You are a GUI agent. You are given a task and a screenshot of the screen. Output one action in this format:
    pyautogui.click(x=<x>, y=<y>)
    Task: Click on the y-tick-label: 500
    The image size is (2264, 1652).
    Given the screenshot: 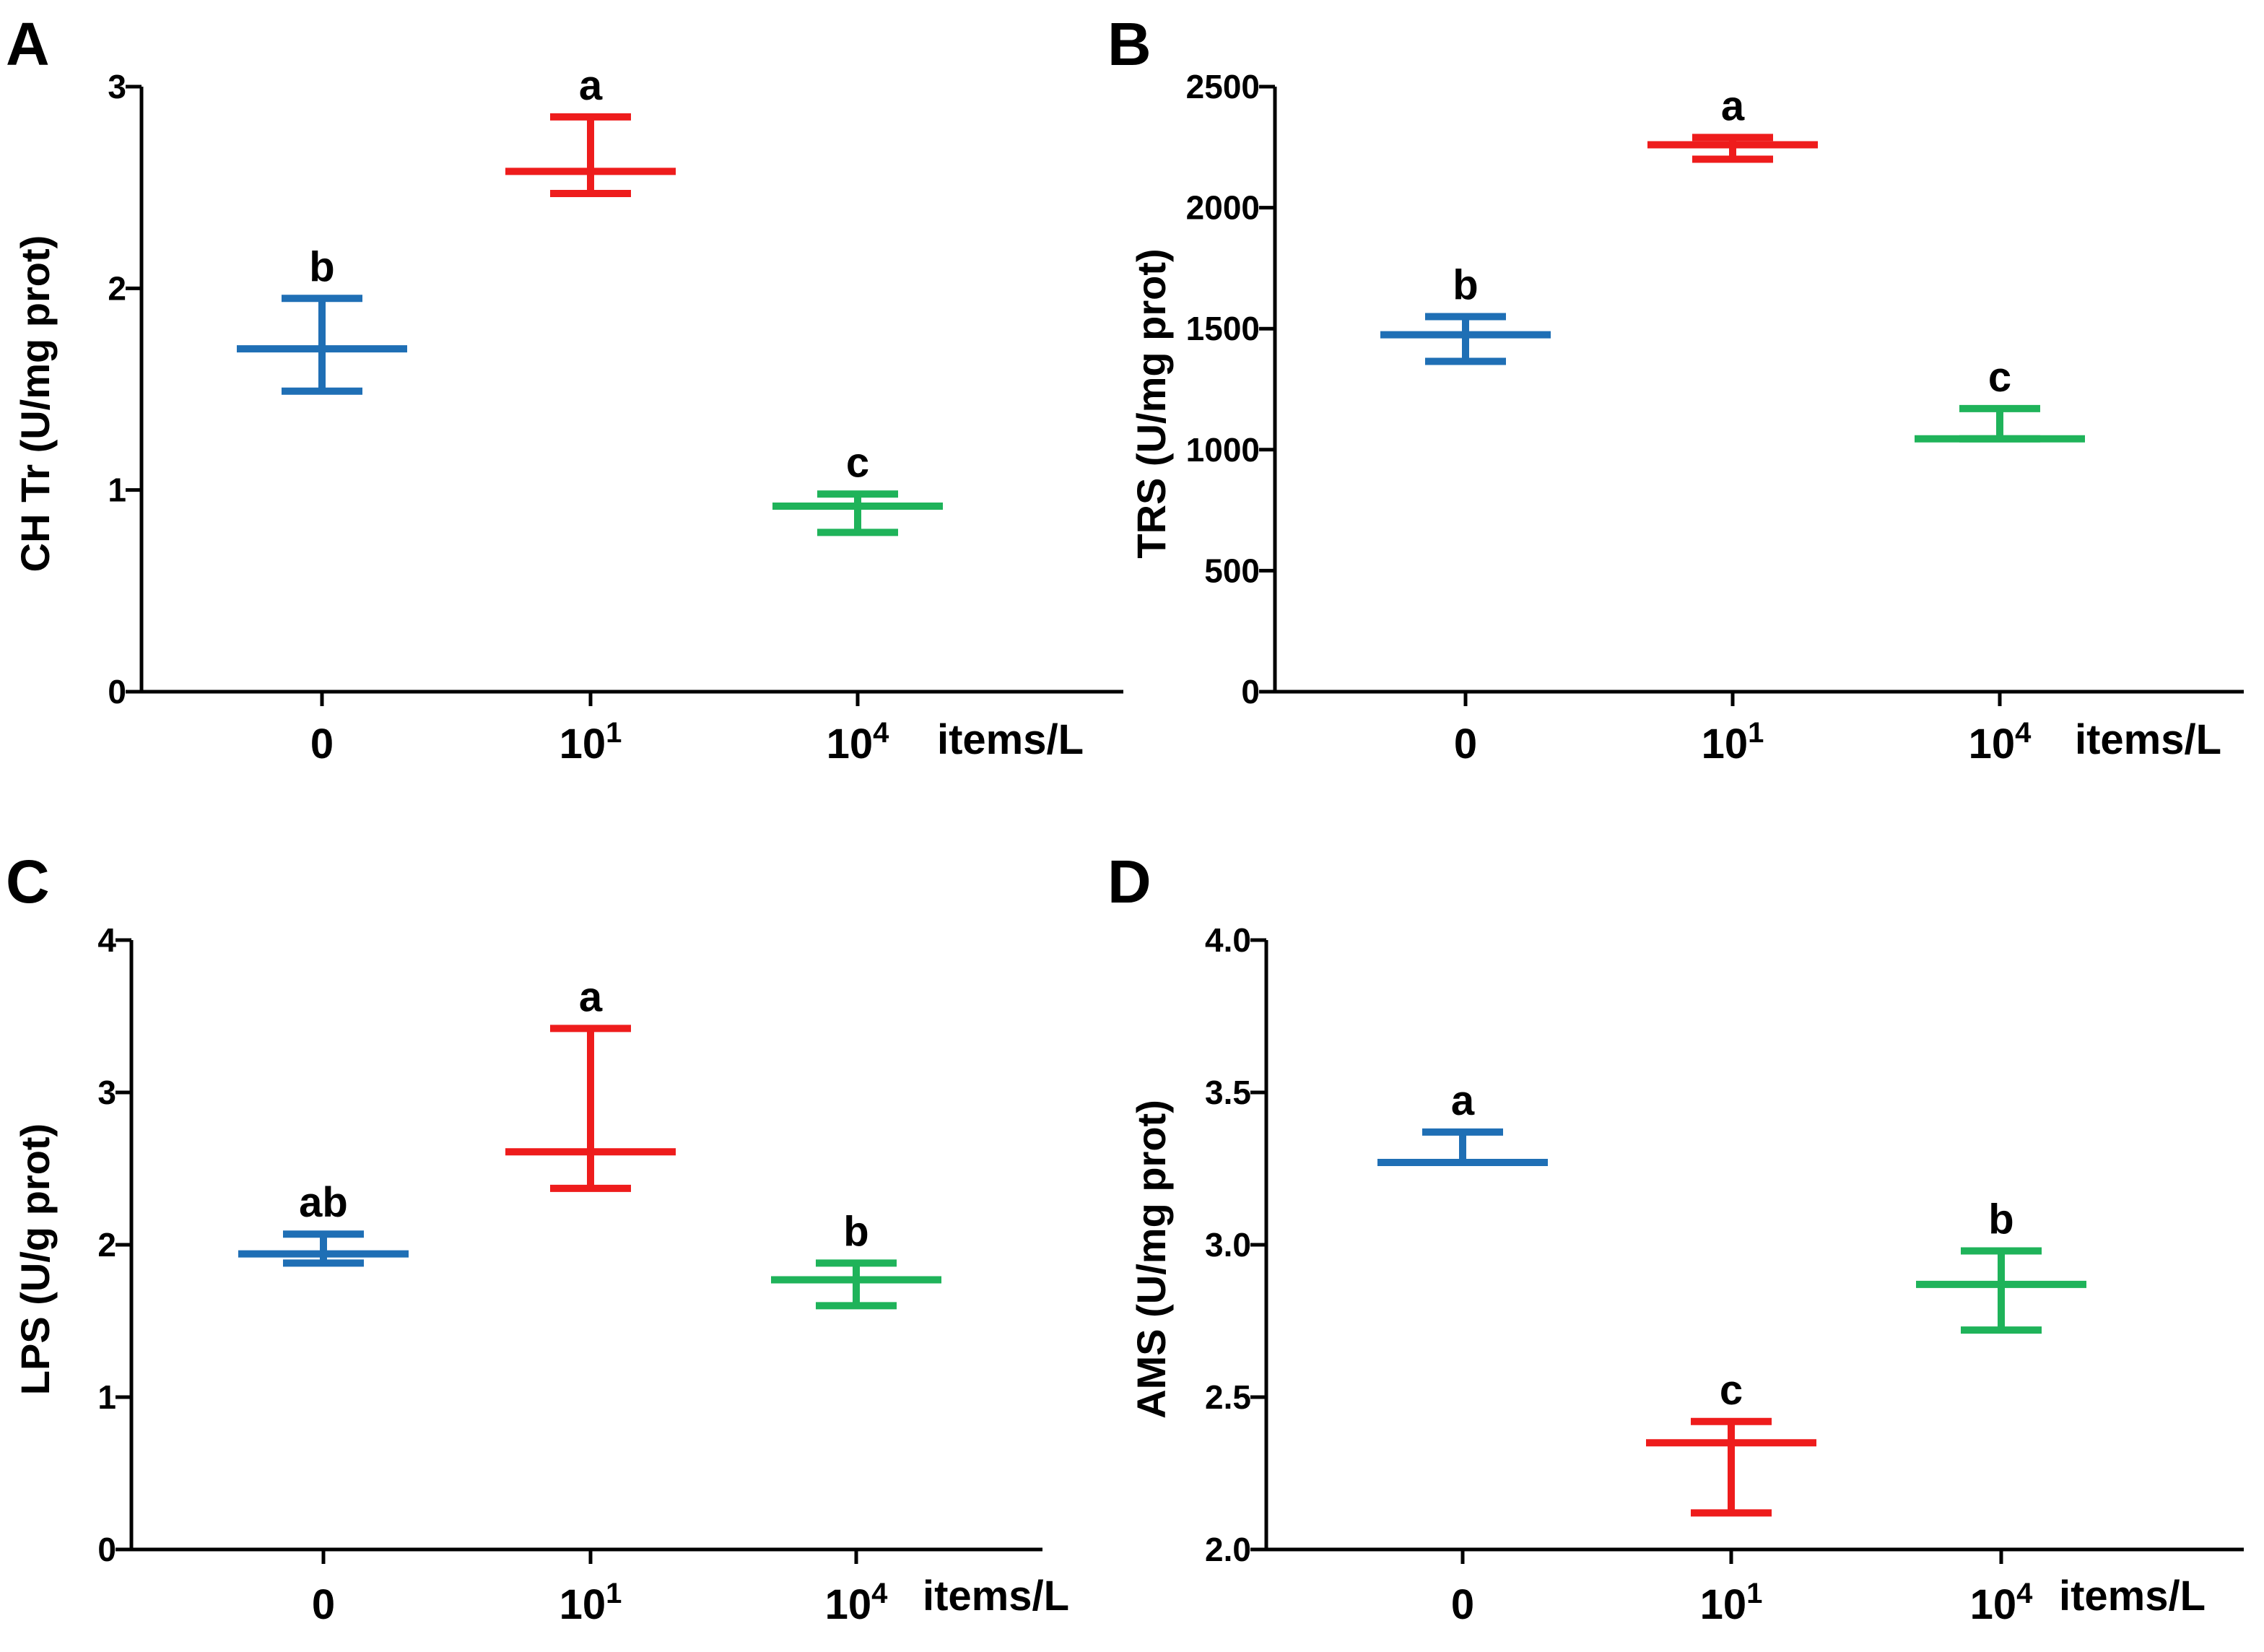 What is the action you would take?
    pyautogui.click(x=1232, y=570)
    